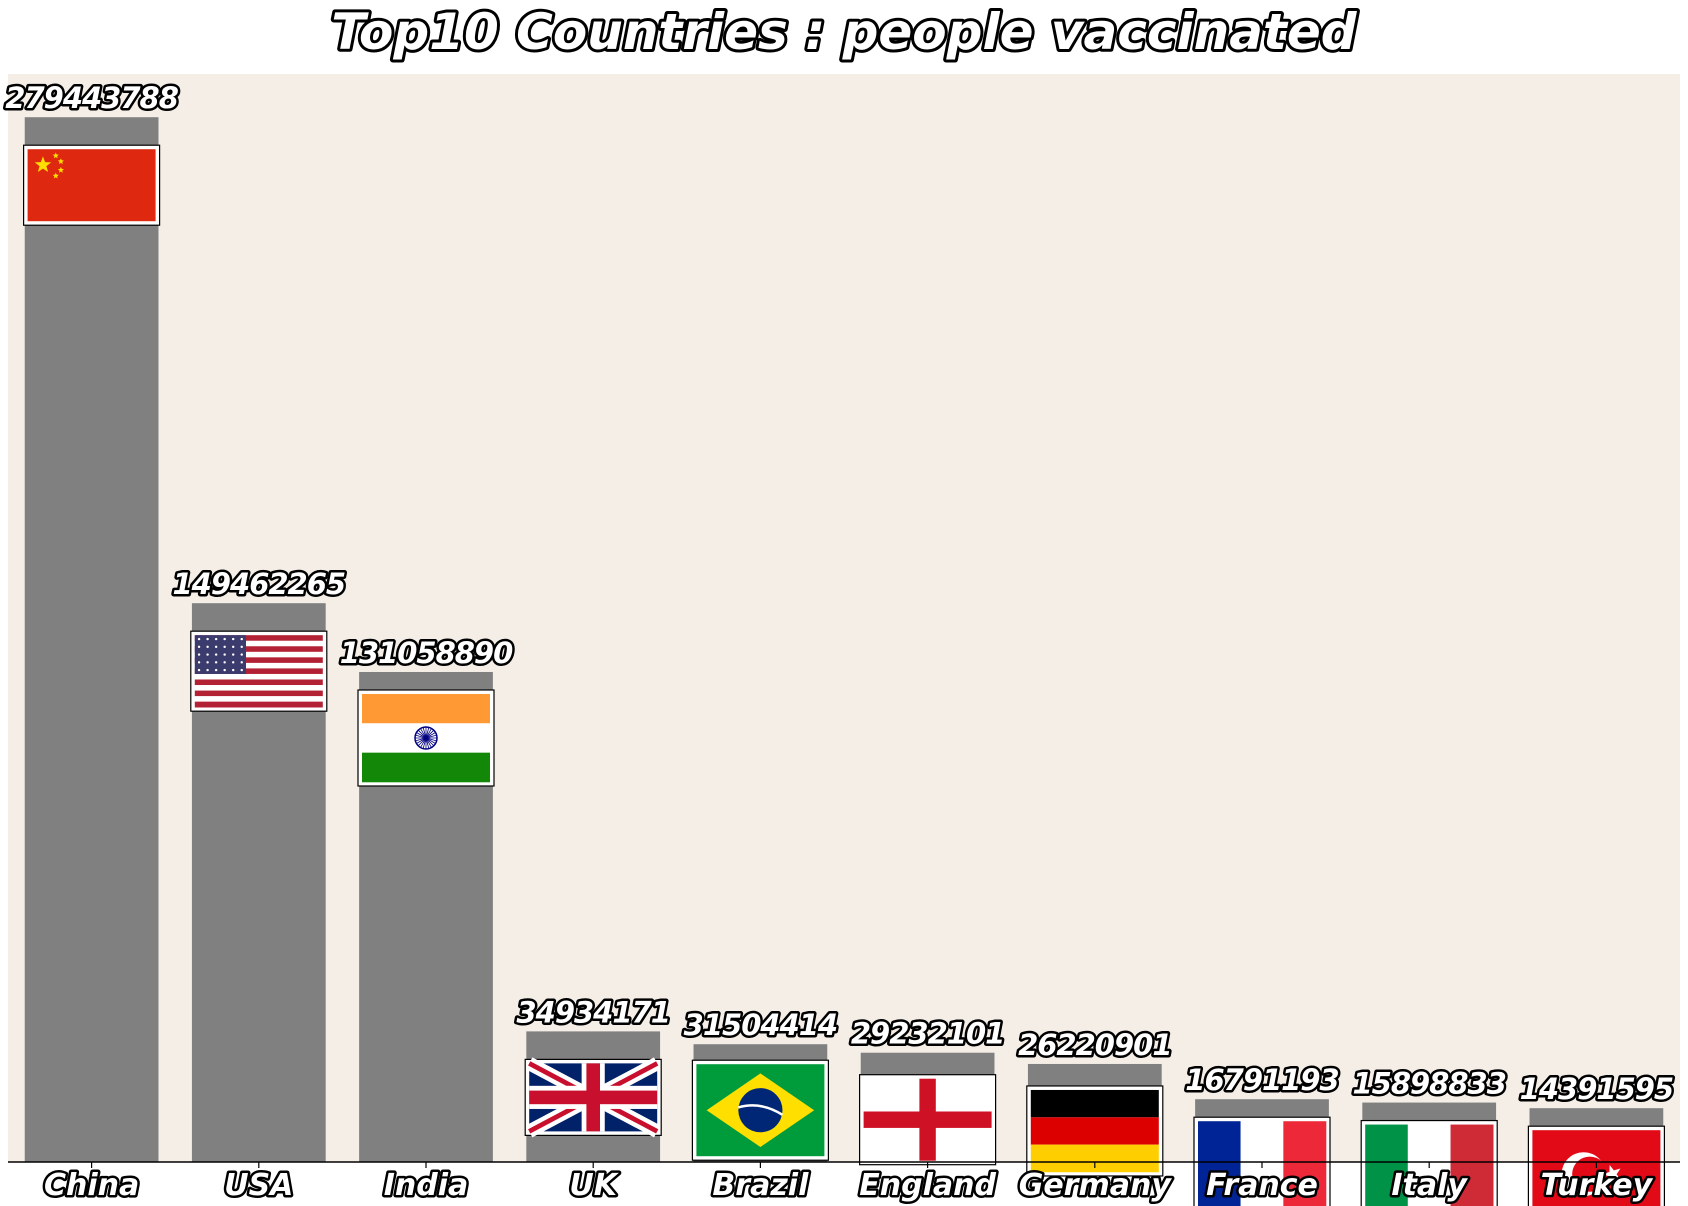  I want to click on x-tick-label-brazil: Brazil, so click(760, 1185).